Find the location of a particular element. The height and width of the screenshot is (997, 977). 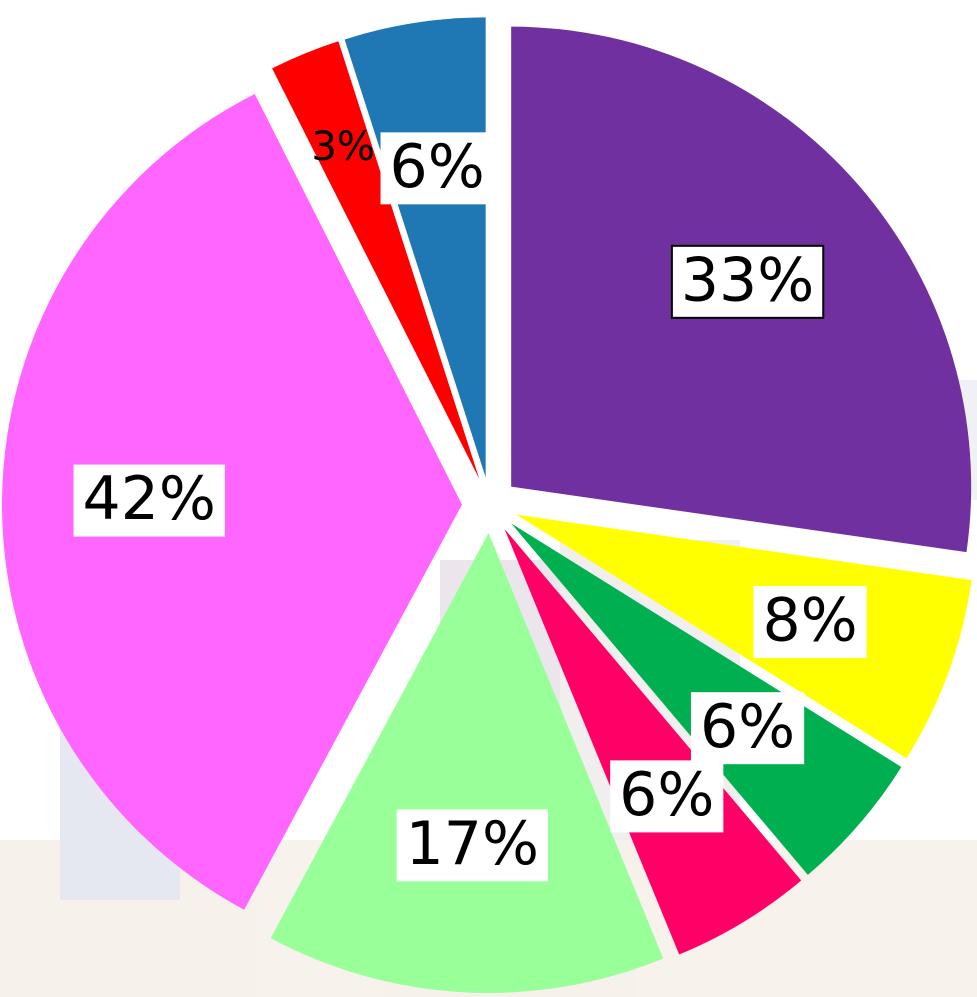

data-label-text: 17% is located at coordinates (472, 844).